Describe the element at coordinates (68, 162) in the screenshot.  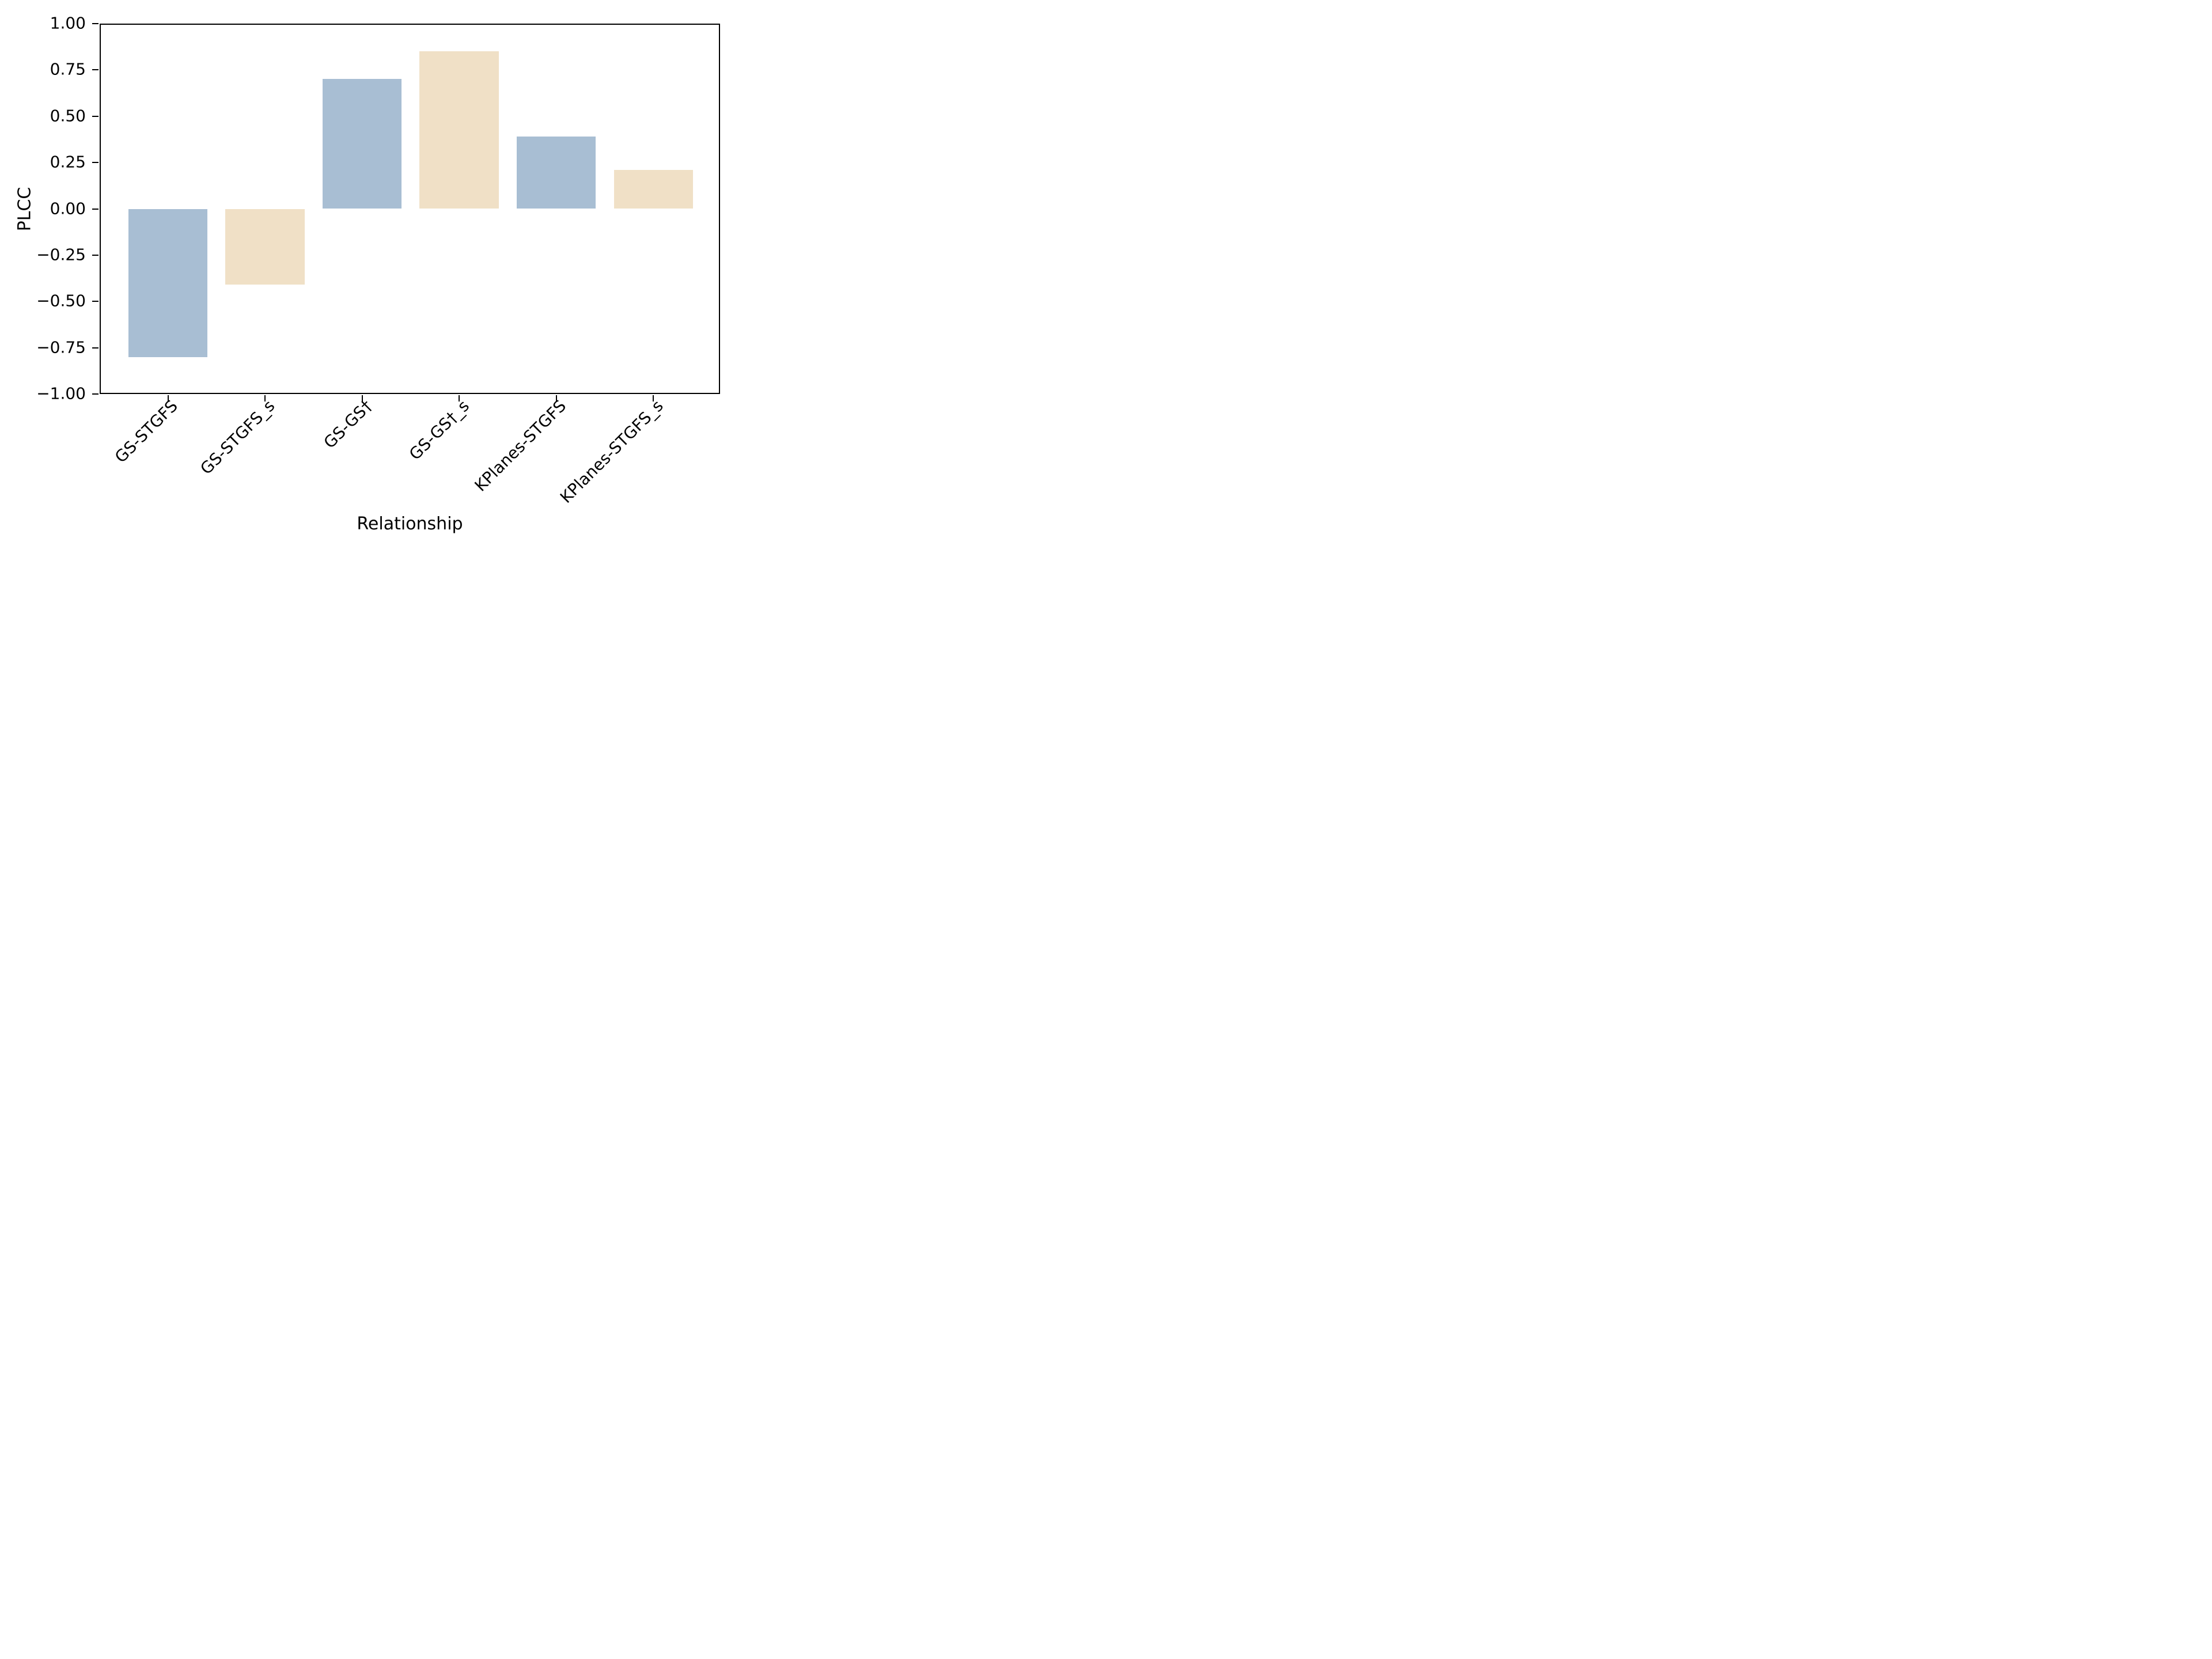
I see `y-tick-label: 0.25` at that location.